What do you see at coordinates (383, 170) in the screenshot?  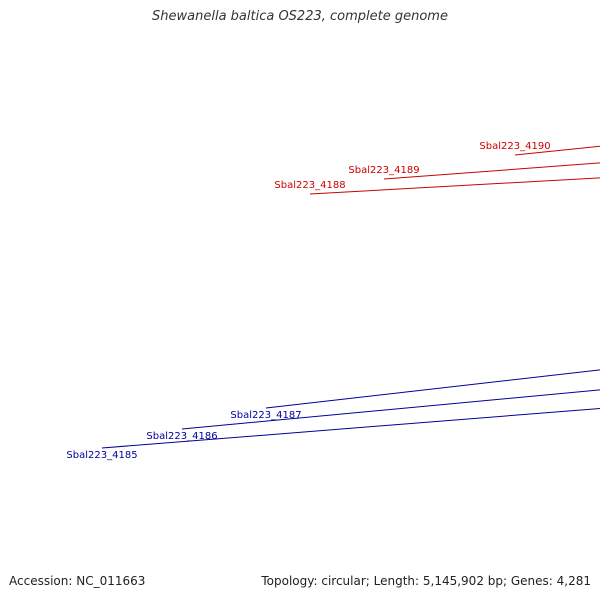 I see `gene-label-sbal223-4189: Sbal223_4189` at bounding box center [383, 170].